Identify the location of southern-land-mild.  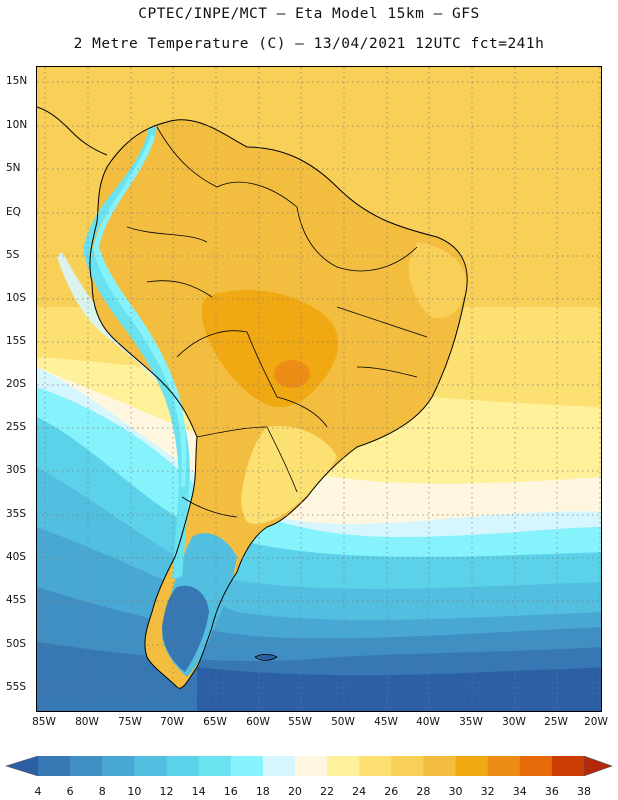
(289, 475).